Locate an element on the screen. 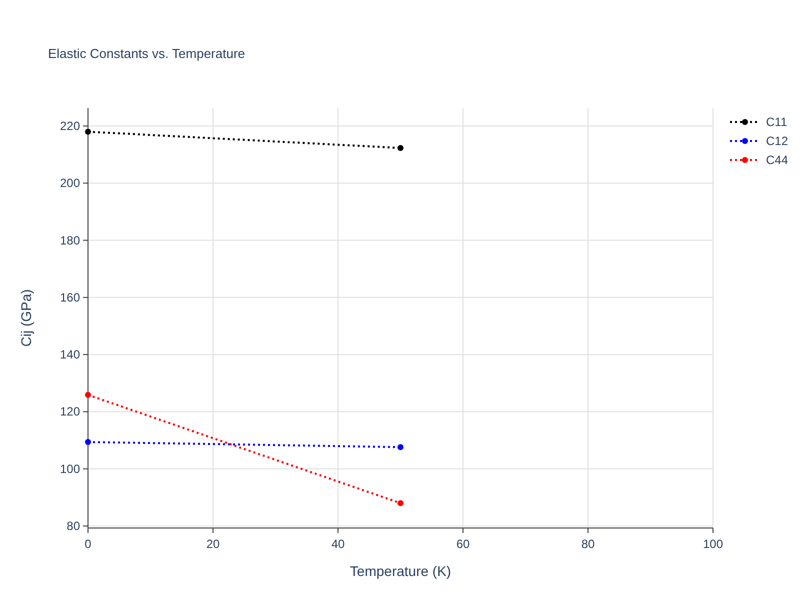 The image size is (800, 600). legend-label: C11 is located at coordinates (777, 122).